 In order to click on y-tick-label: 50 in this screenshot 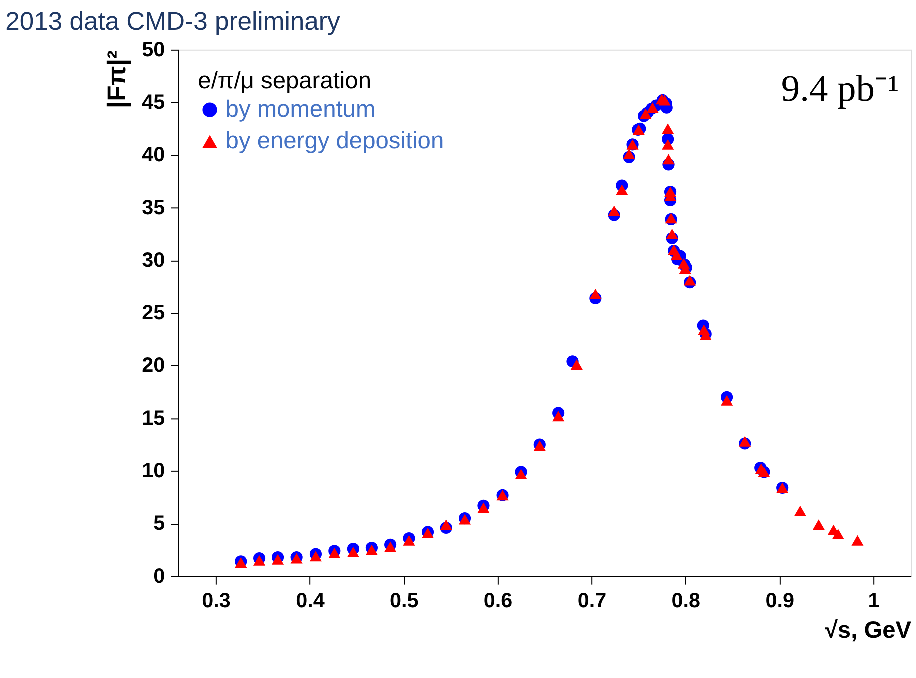, I will do `click(154, 50)`.